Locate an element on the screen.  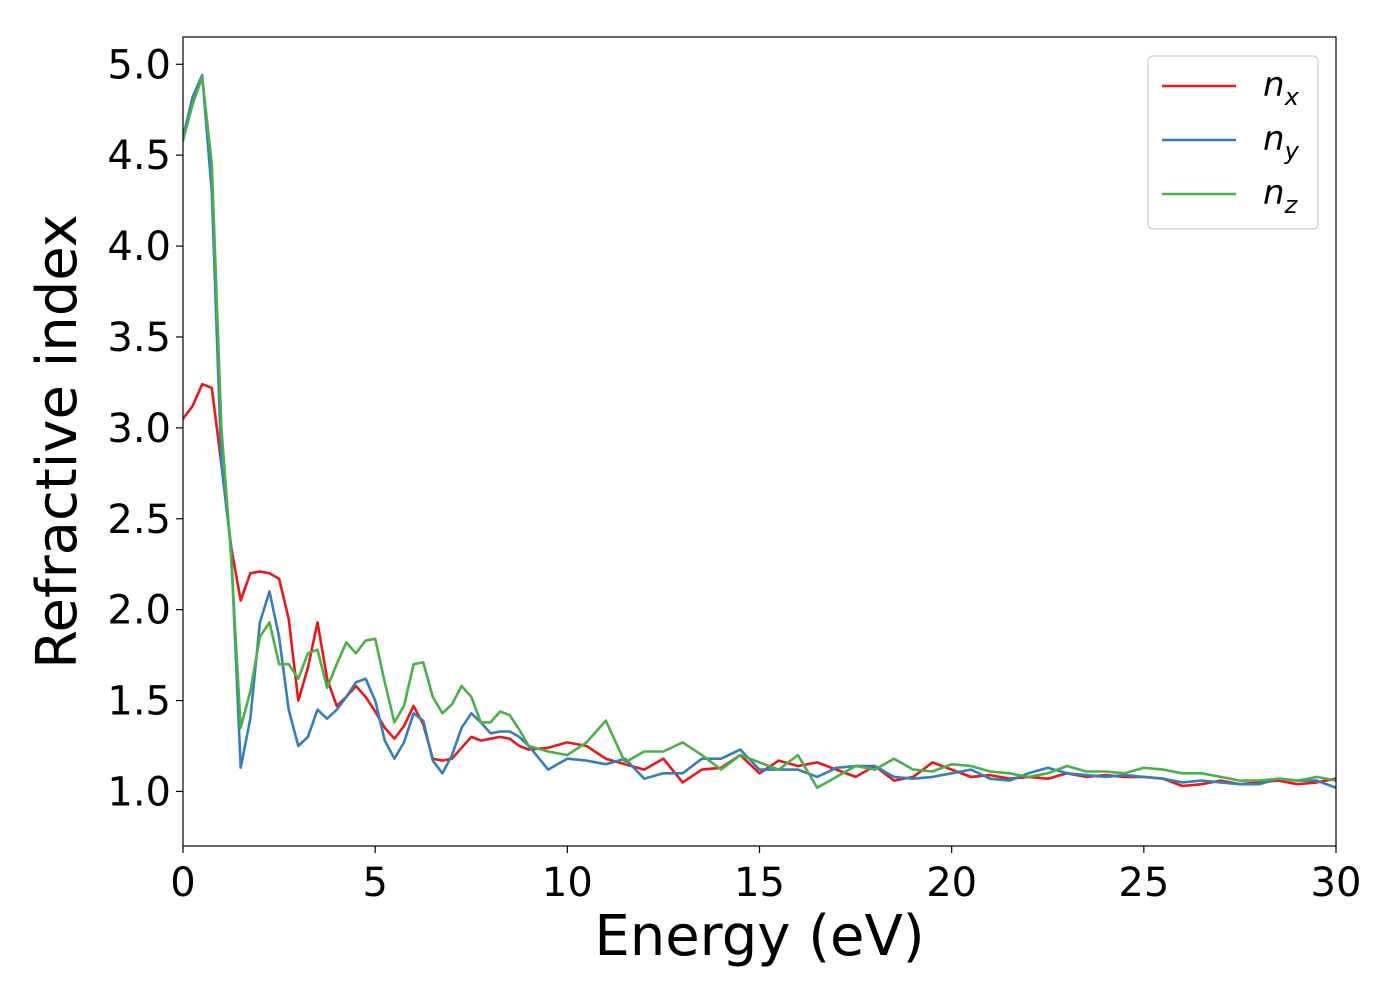
y-tick-label: 4.5 is located at coordinates (139, 156).